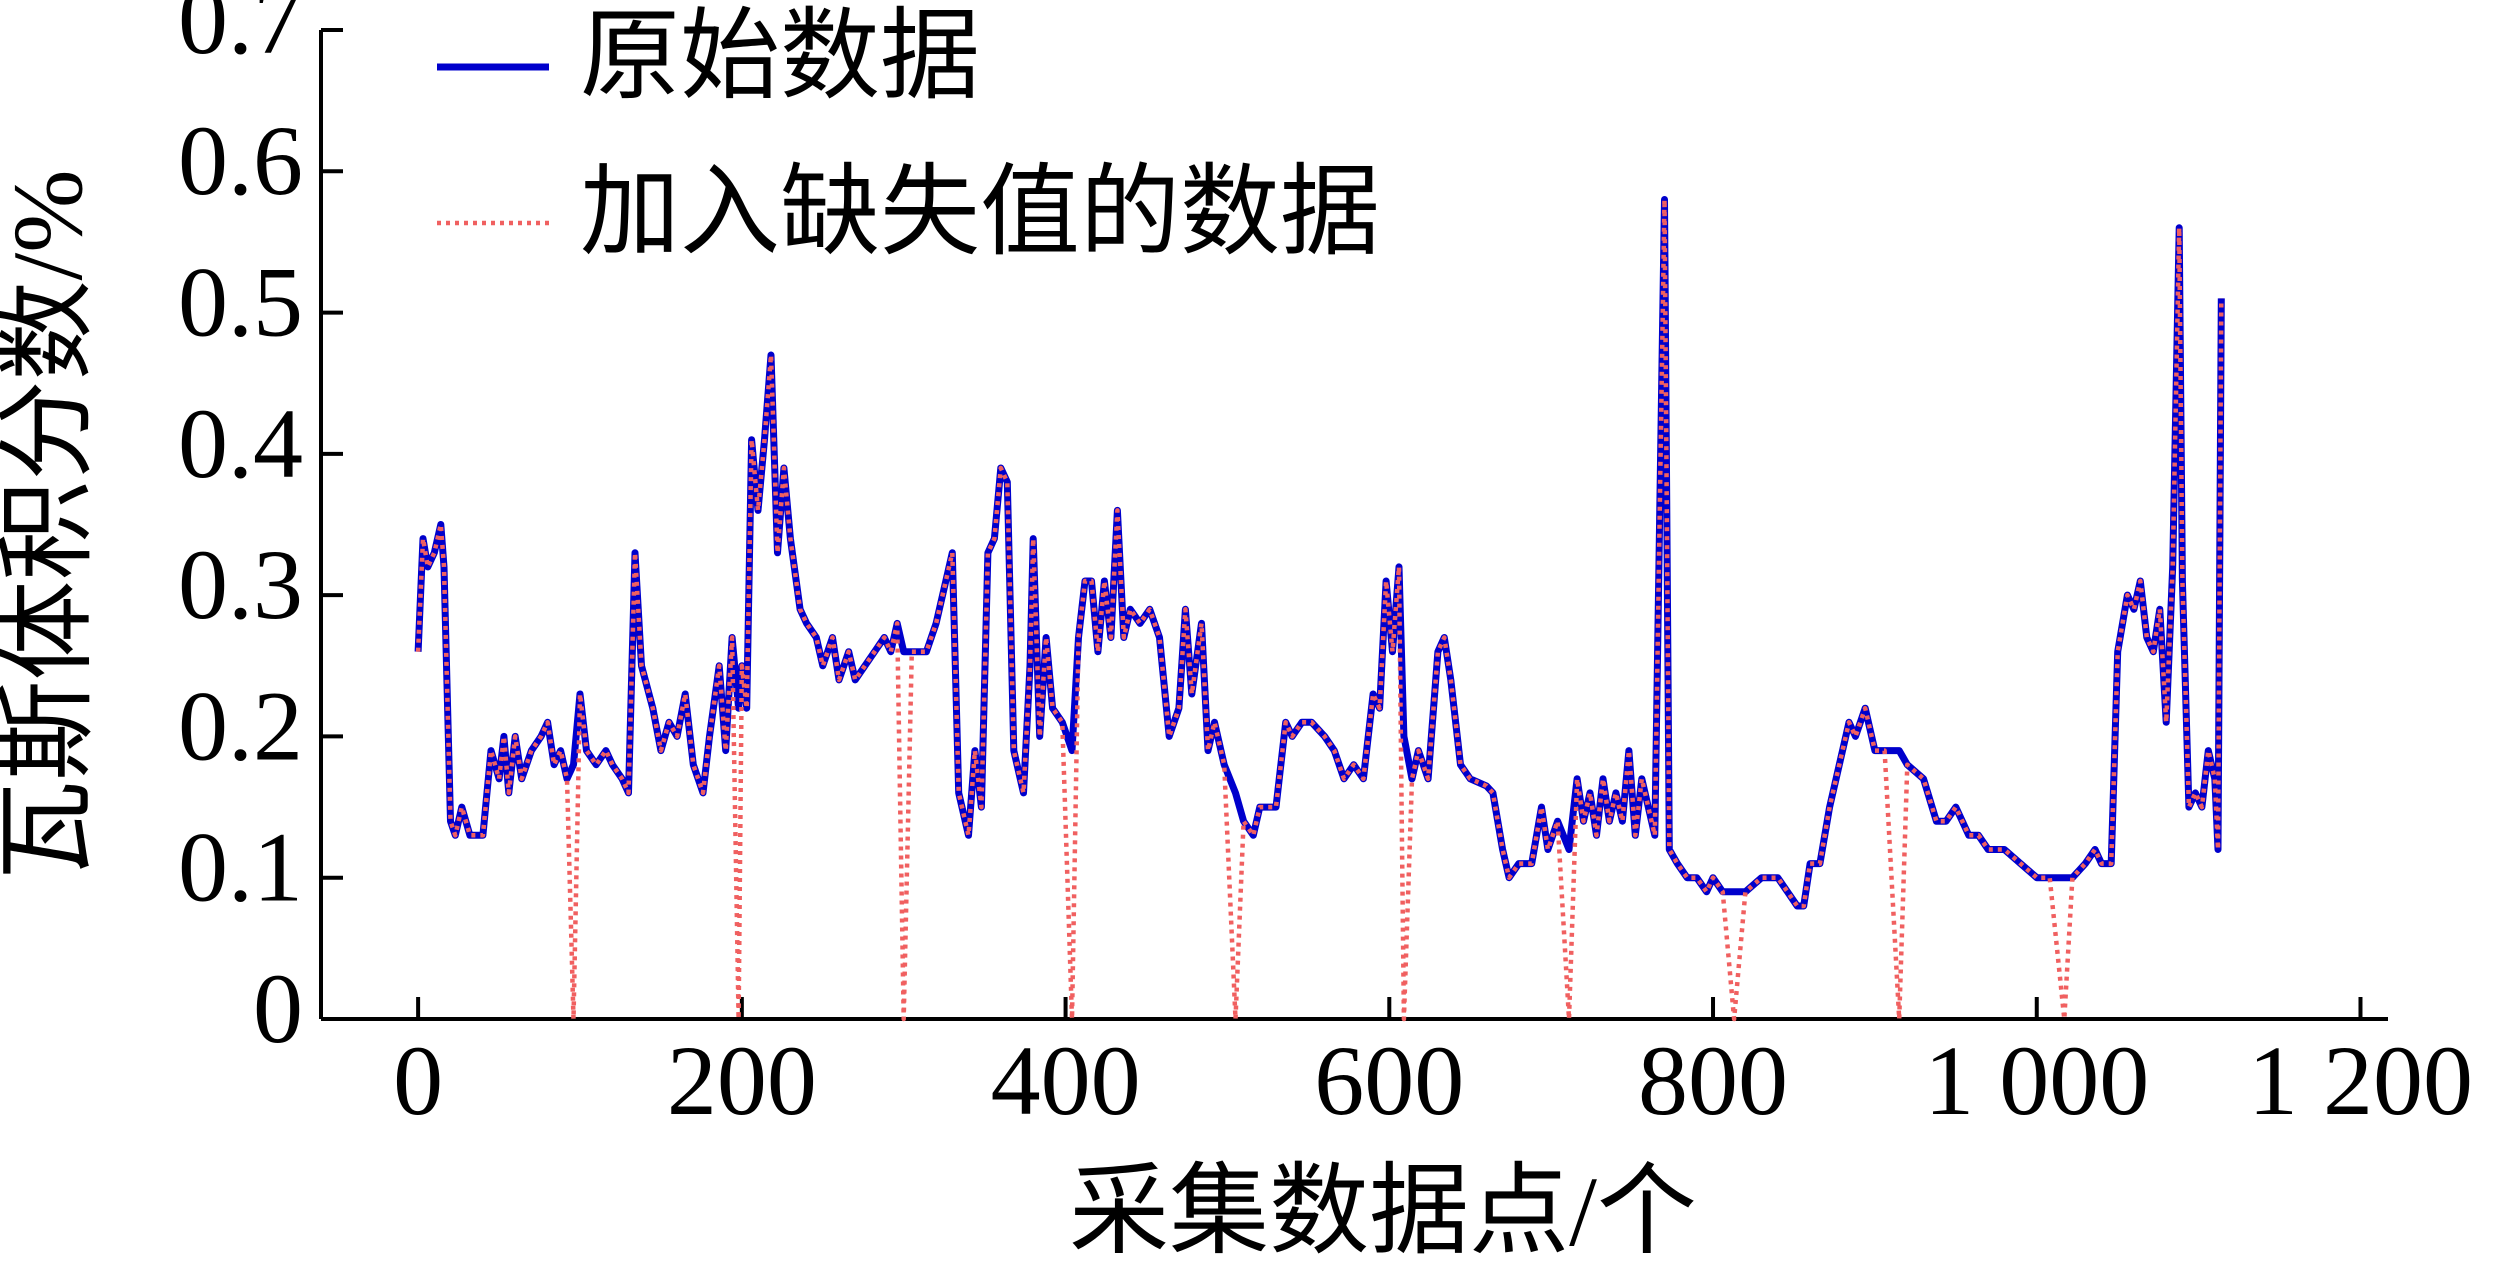 The width and height of the screenshot is (2493, 1279). What do you see at coordinates (240, 160) in the screenshot?
I see `y-tick-label: 0.6` at bounding box center [240, 160].